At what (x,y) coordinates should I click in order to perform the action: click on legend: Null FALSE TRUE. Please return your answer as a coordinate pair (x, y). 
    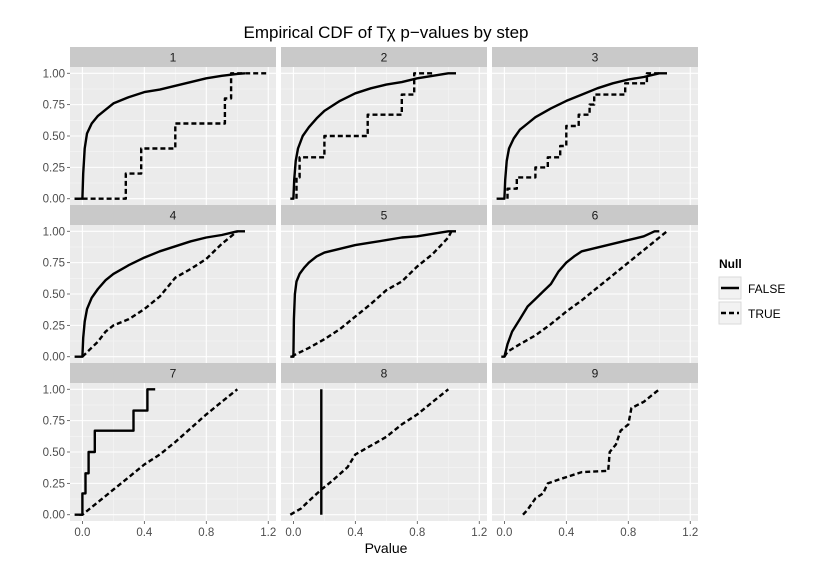
    Looking at the image, I should click on (751, 291).